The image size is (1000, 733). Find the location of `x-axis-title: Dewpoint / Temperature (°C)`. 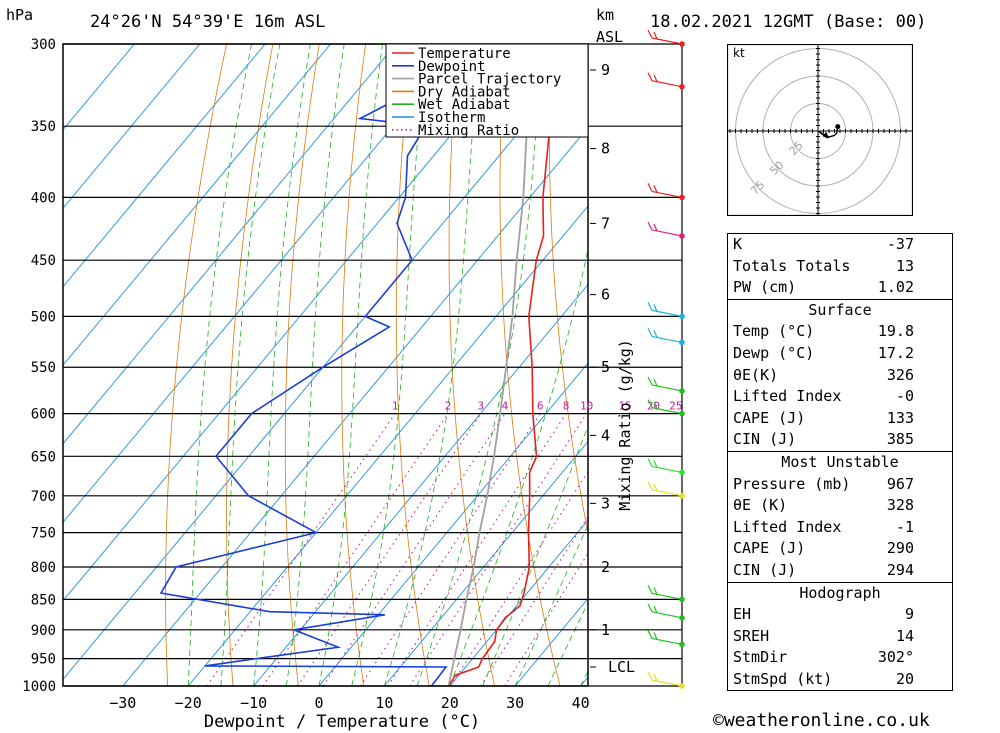

x-axis-title: Dewpoint / Temperature (°C) is located at coordinates (342, 722).